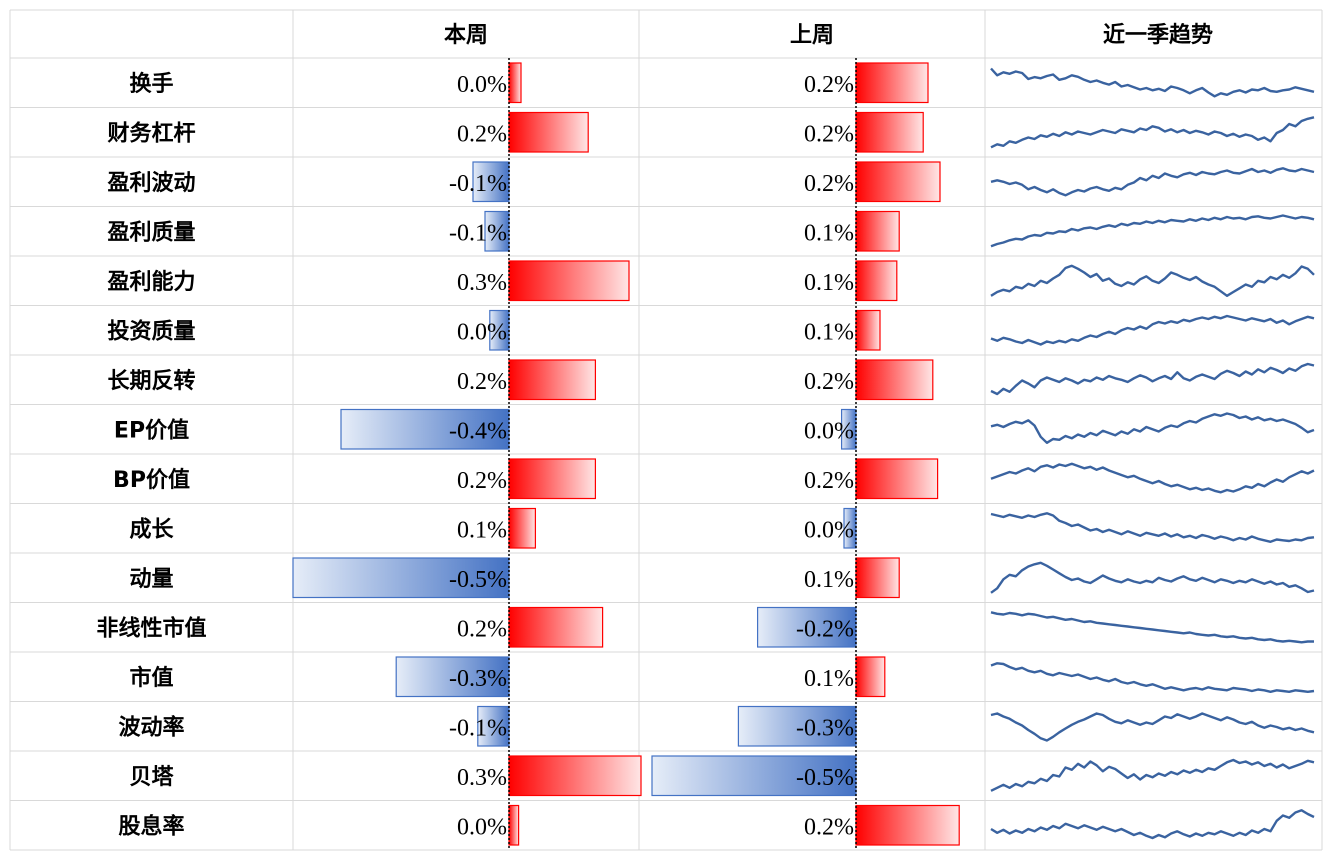 The height and width of the screenshot is (852, 1329). What do you see at coordinates (478, 679) in the screenshot?
I see `value-this-week: -0.3%` at bounding box center [478, 679].